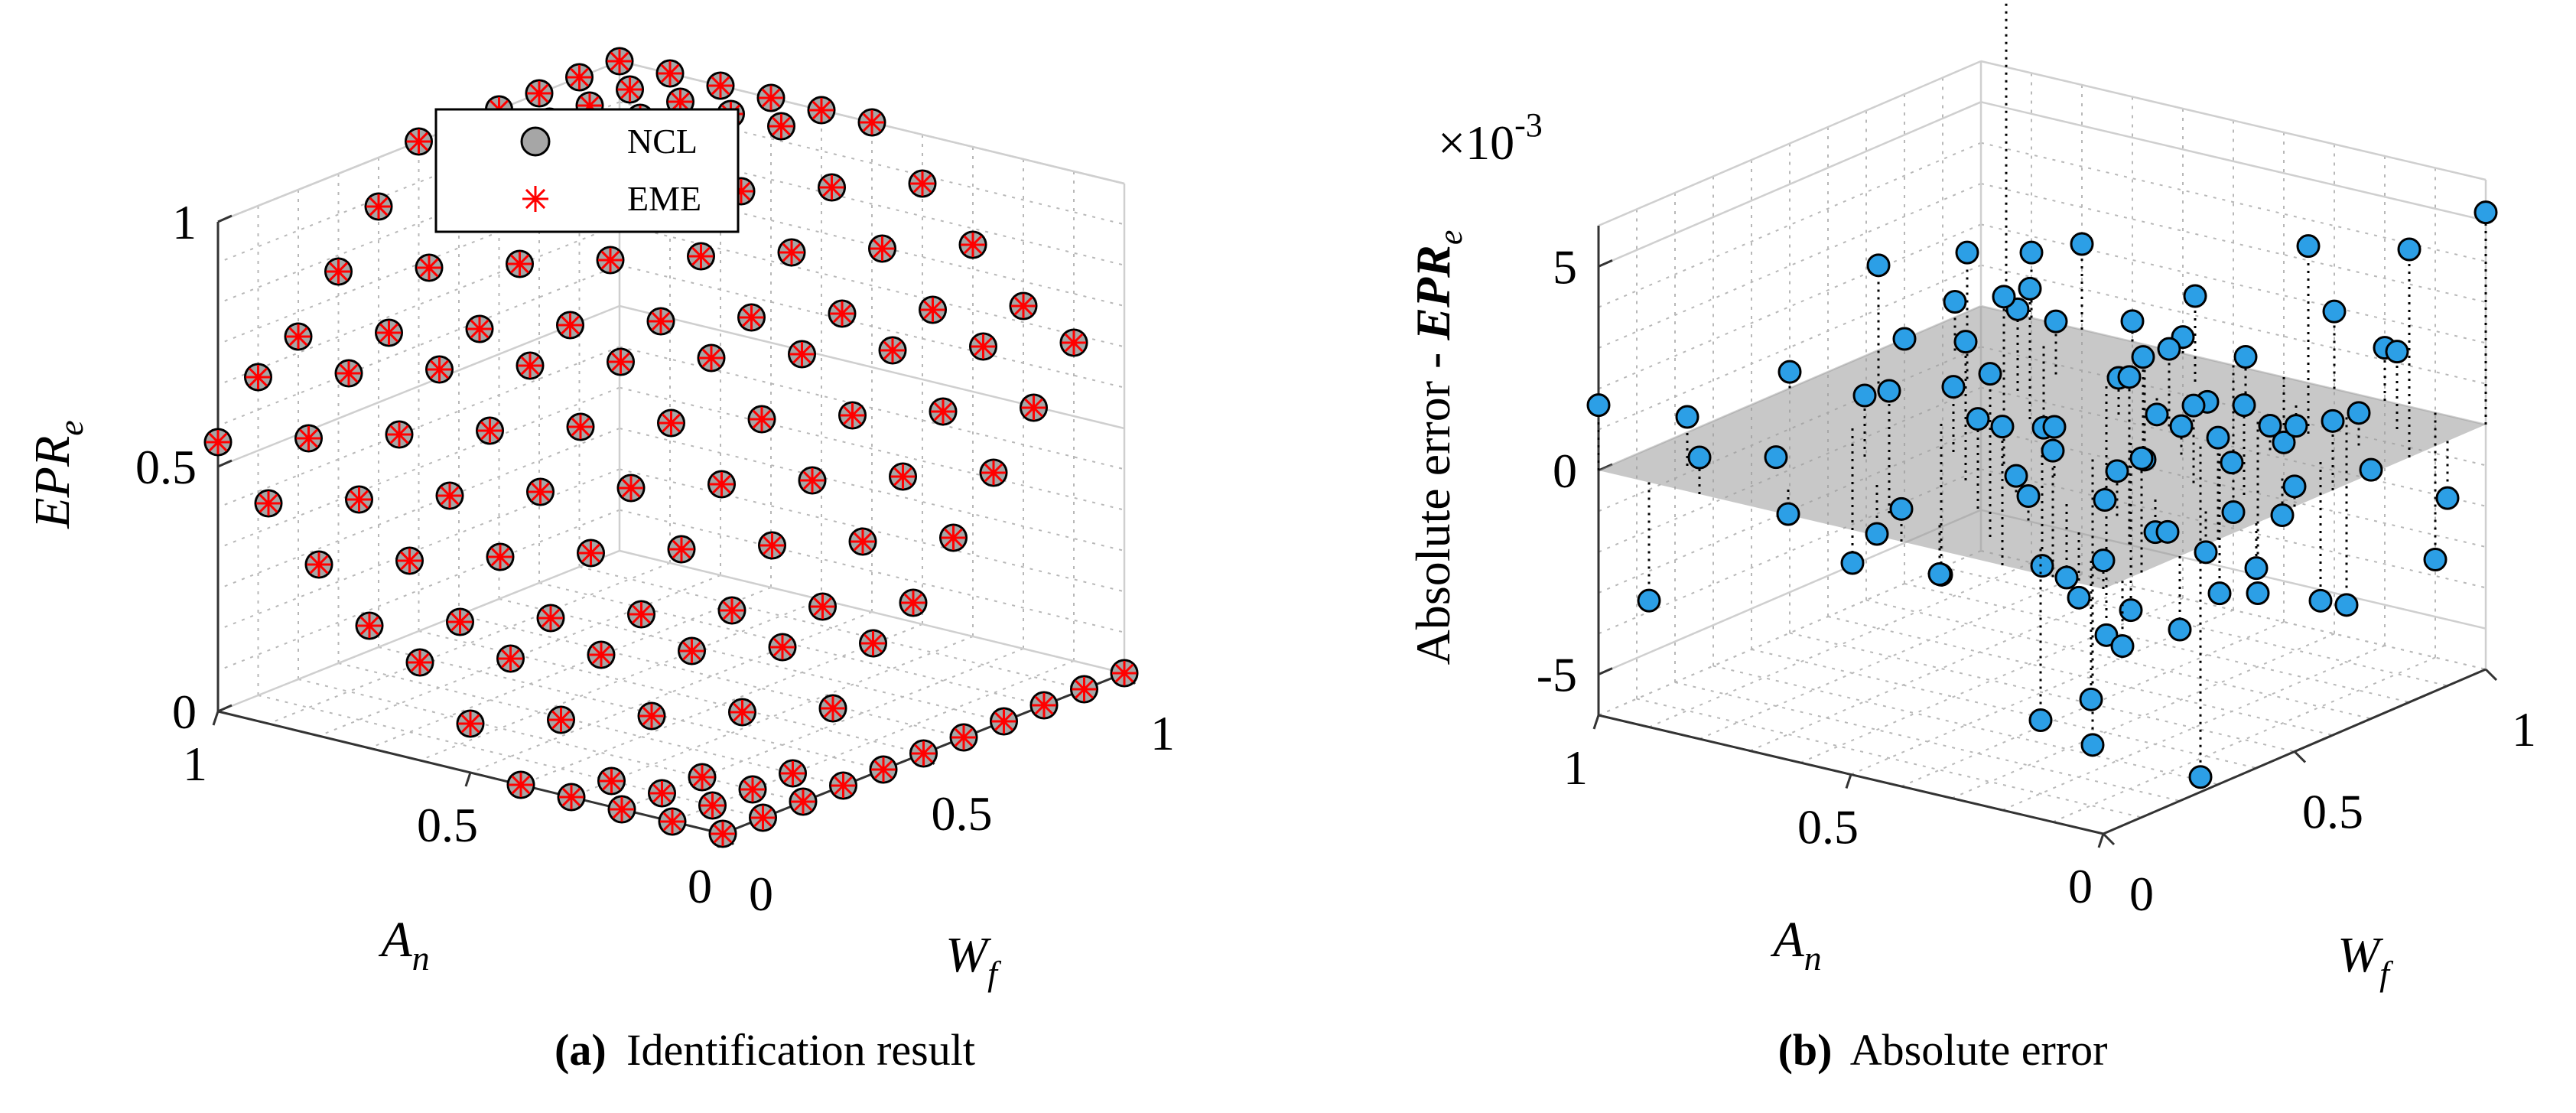  What do you see at coordinates (535, 141) in the screenshot?
I see `legend-ncl-marker` at bounding box center [535, 141].